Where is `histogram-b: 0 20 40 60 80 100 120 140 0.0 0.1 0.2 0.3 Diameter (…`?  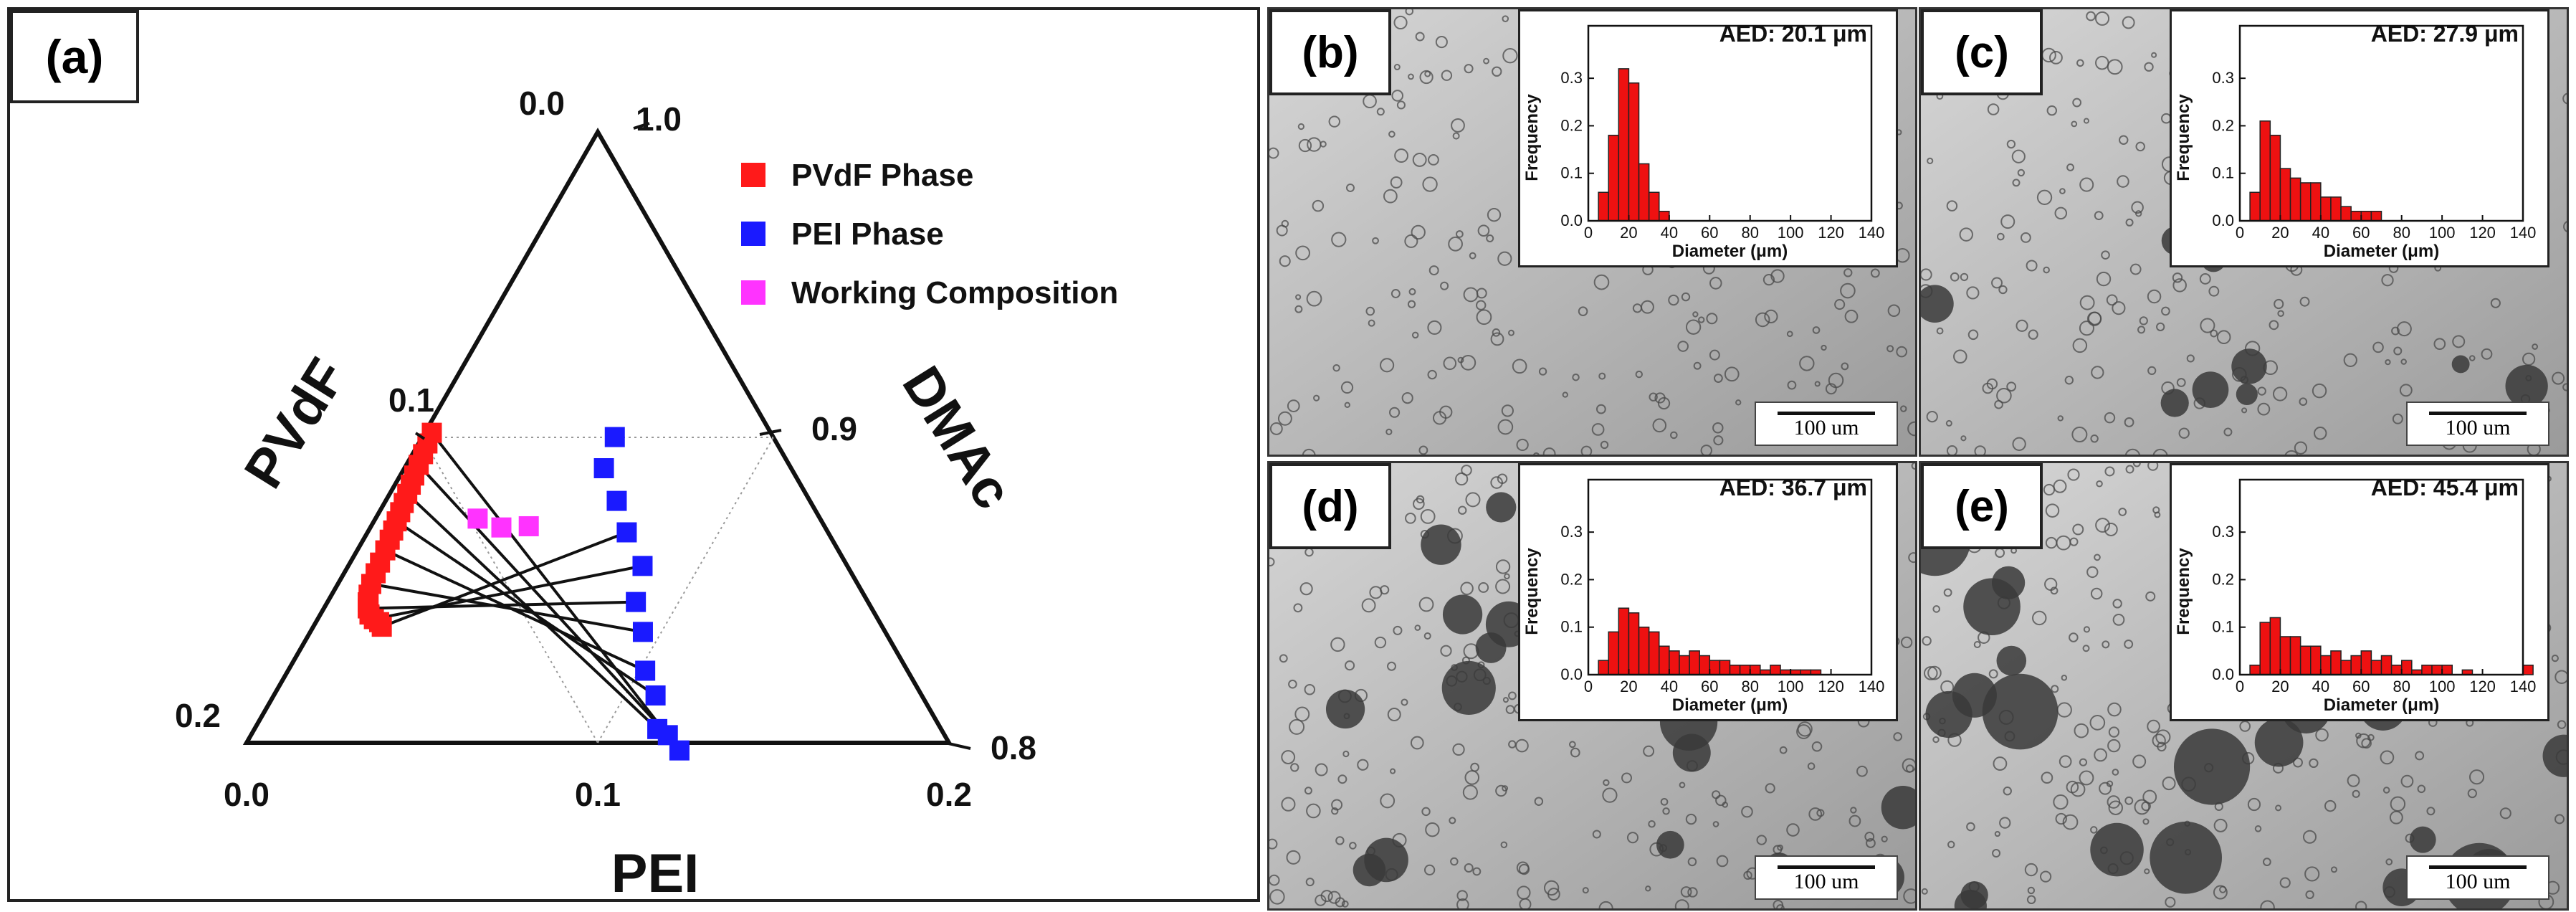
histogram-b: 0 20 40 60 80 100 120 140 0.0 0.1 0.2 0.3 Diameter (… is located at coordinates (1703, 141).